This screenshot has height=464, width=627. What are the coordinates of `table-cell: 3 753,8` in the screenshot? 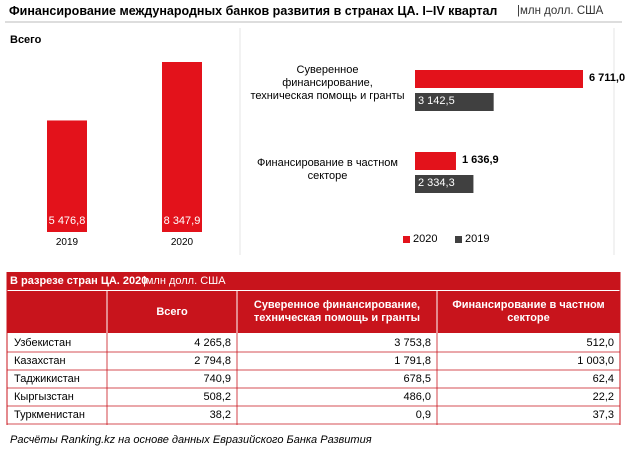 It's located at (412, 343).